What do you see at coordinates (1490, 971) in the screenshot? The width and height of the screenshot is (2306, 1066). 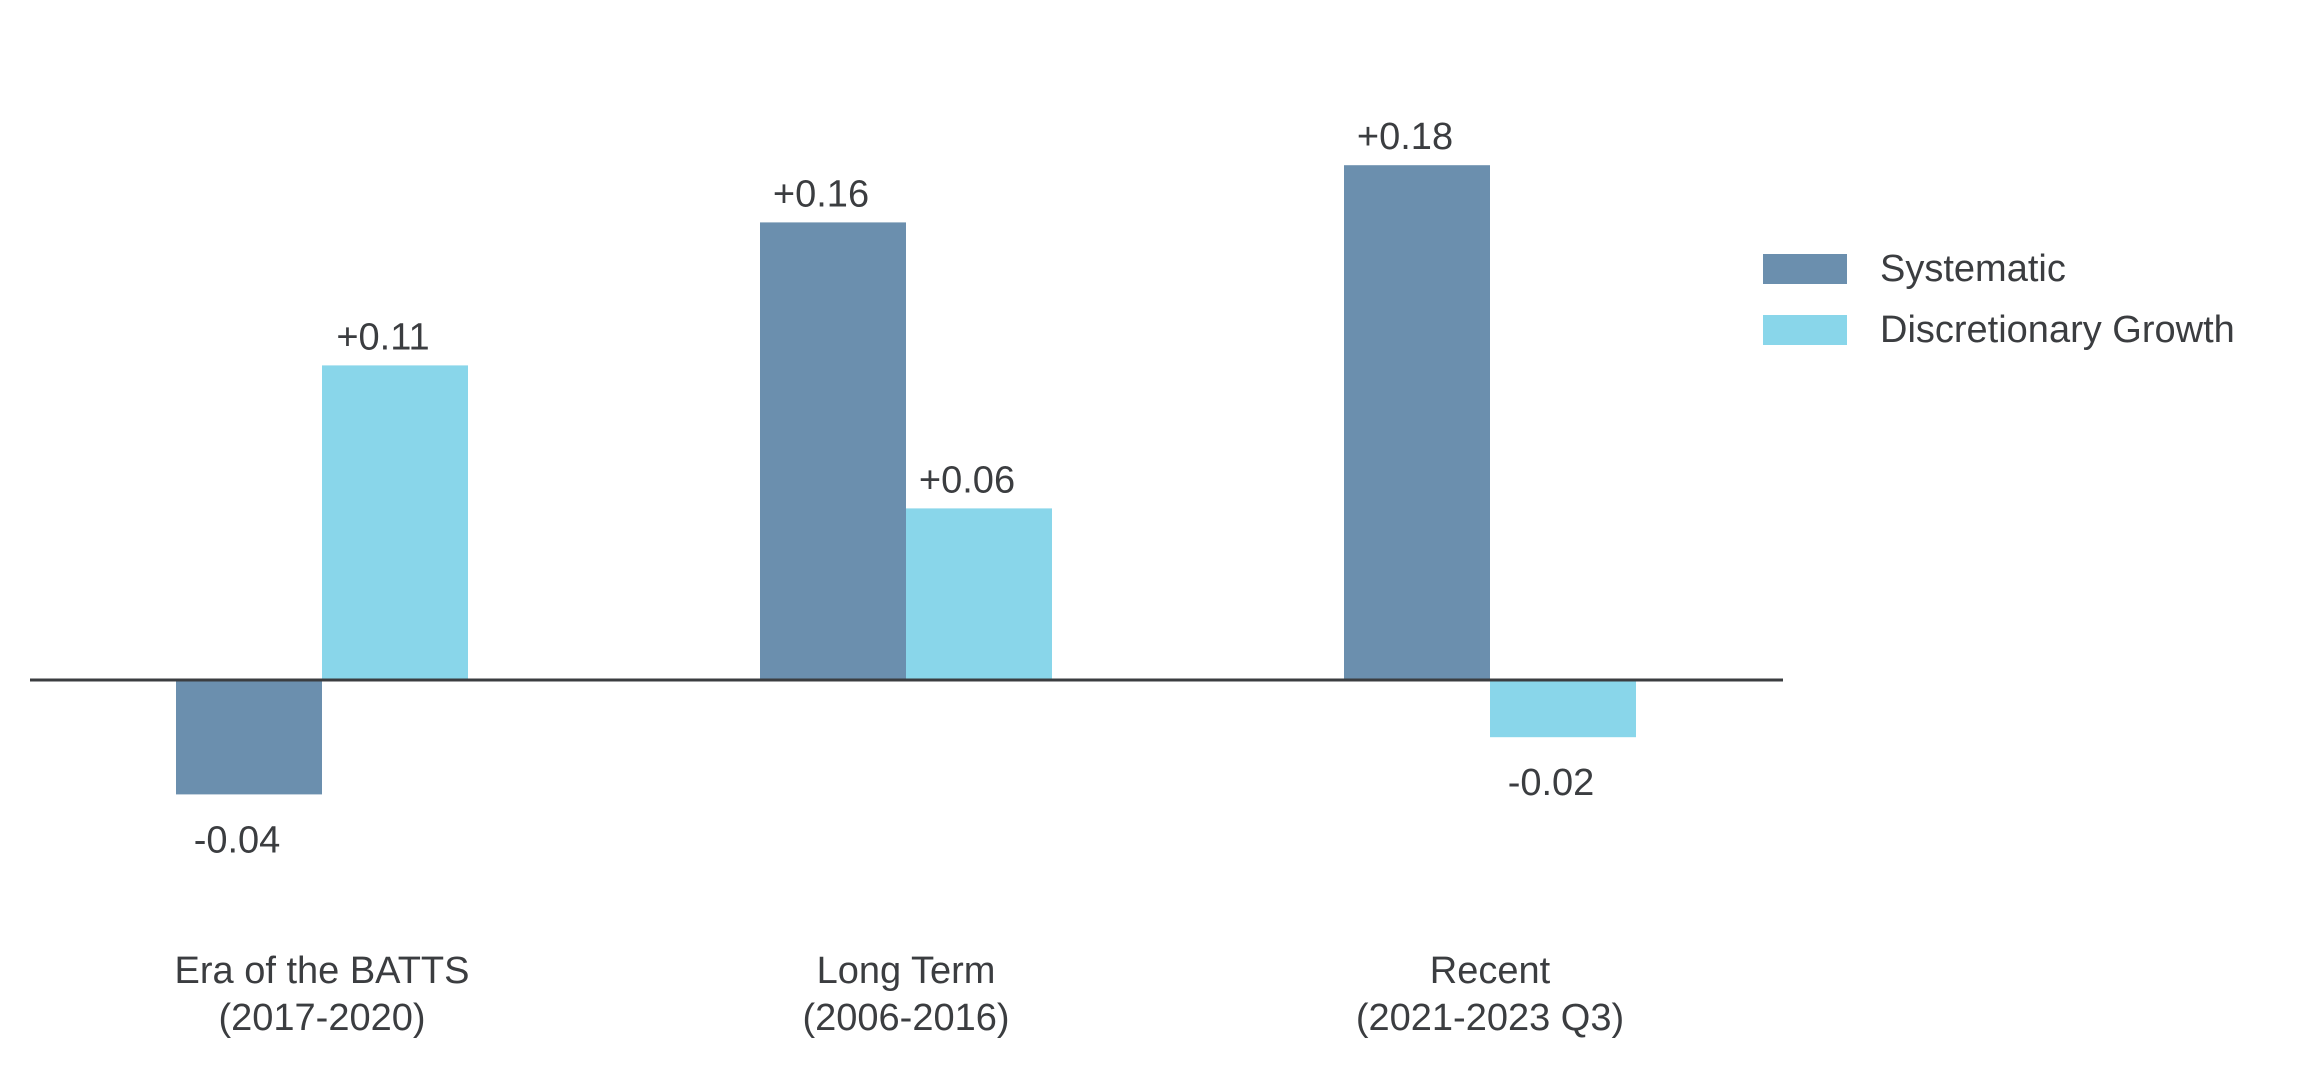 I see `x-tick-label-3: Recent` at bounding box center [1490, 971].